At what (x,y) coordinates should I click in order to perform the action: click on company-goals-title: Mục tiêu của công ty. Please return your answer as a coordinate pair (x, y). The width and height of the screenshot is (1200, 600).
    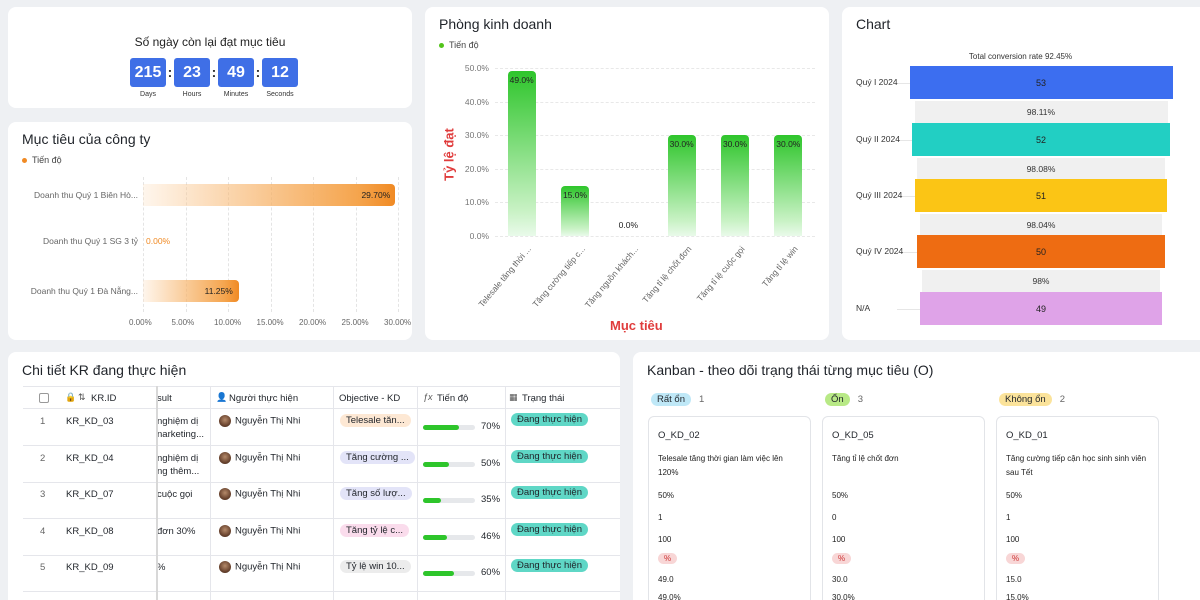
    Looking at the image, I should click on (86, 139).